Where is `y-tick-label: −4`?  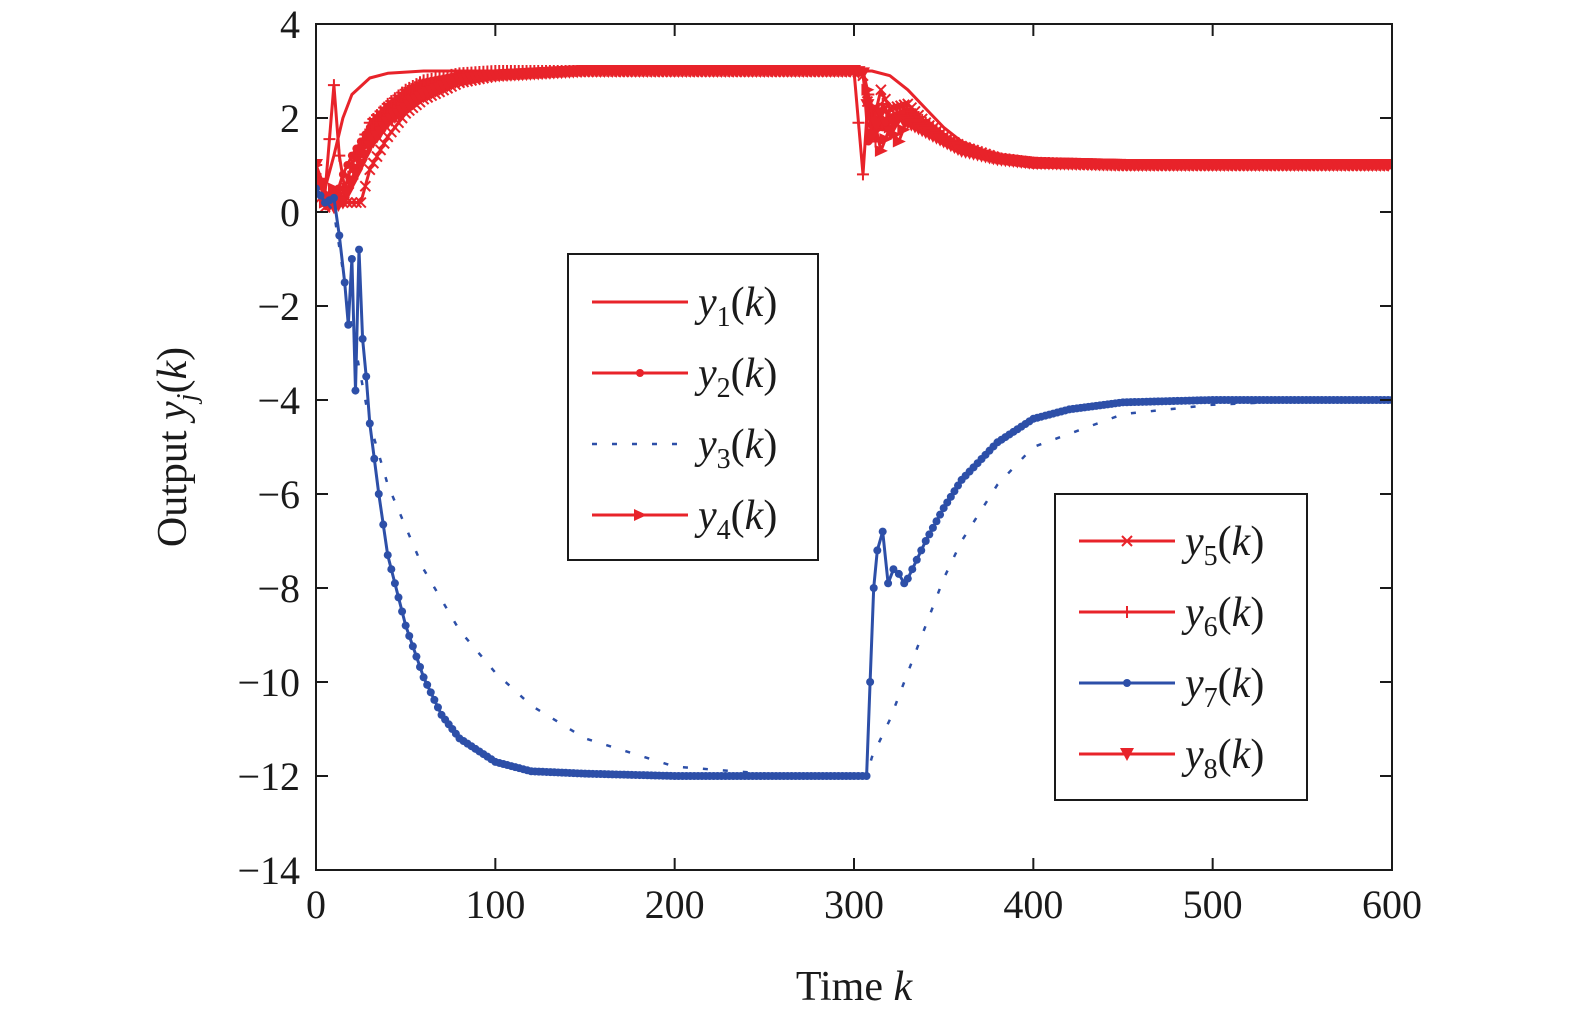 y-tick-label: −4 is located at coordinates (278, 400).